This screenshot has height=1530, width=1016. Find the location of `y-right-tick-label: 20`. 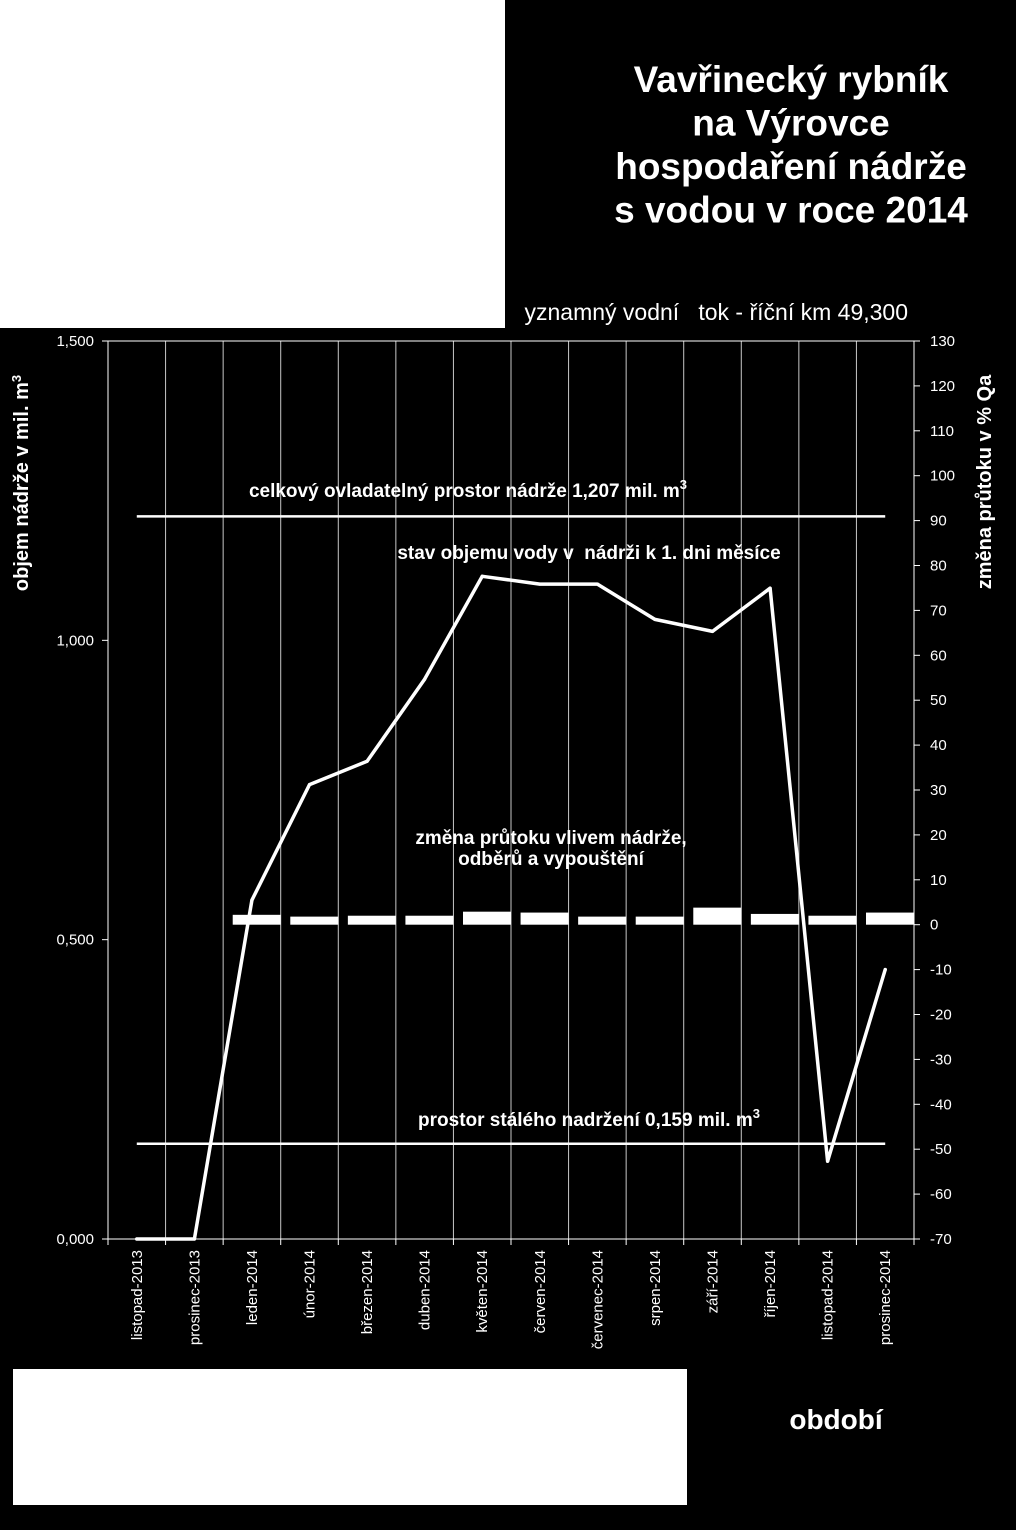

y-right-tick-label: 20 is located at coordinates (938, 835).